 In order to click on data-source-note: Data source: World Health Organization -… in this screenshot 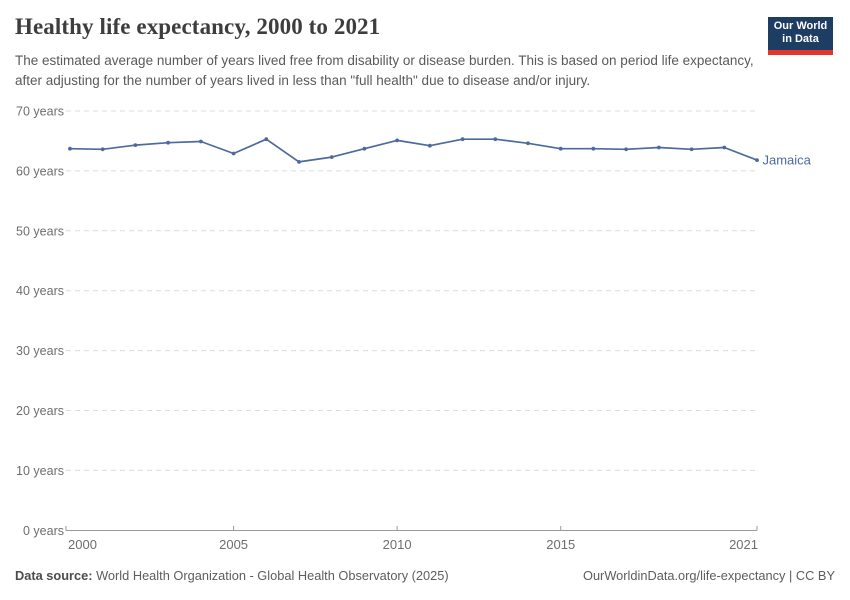, I will do `click(232, 575)`.